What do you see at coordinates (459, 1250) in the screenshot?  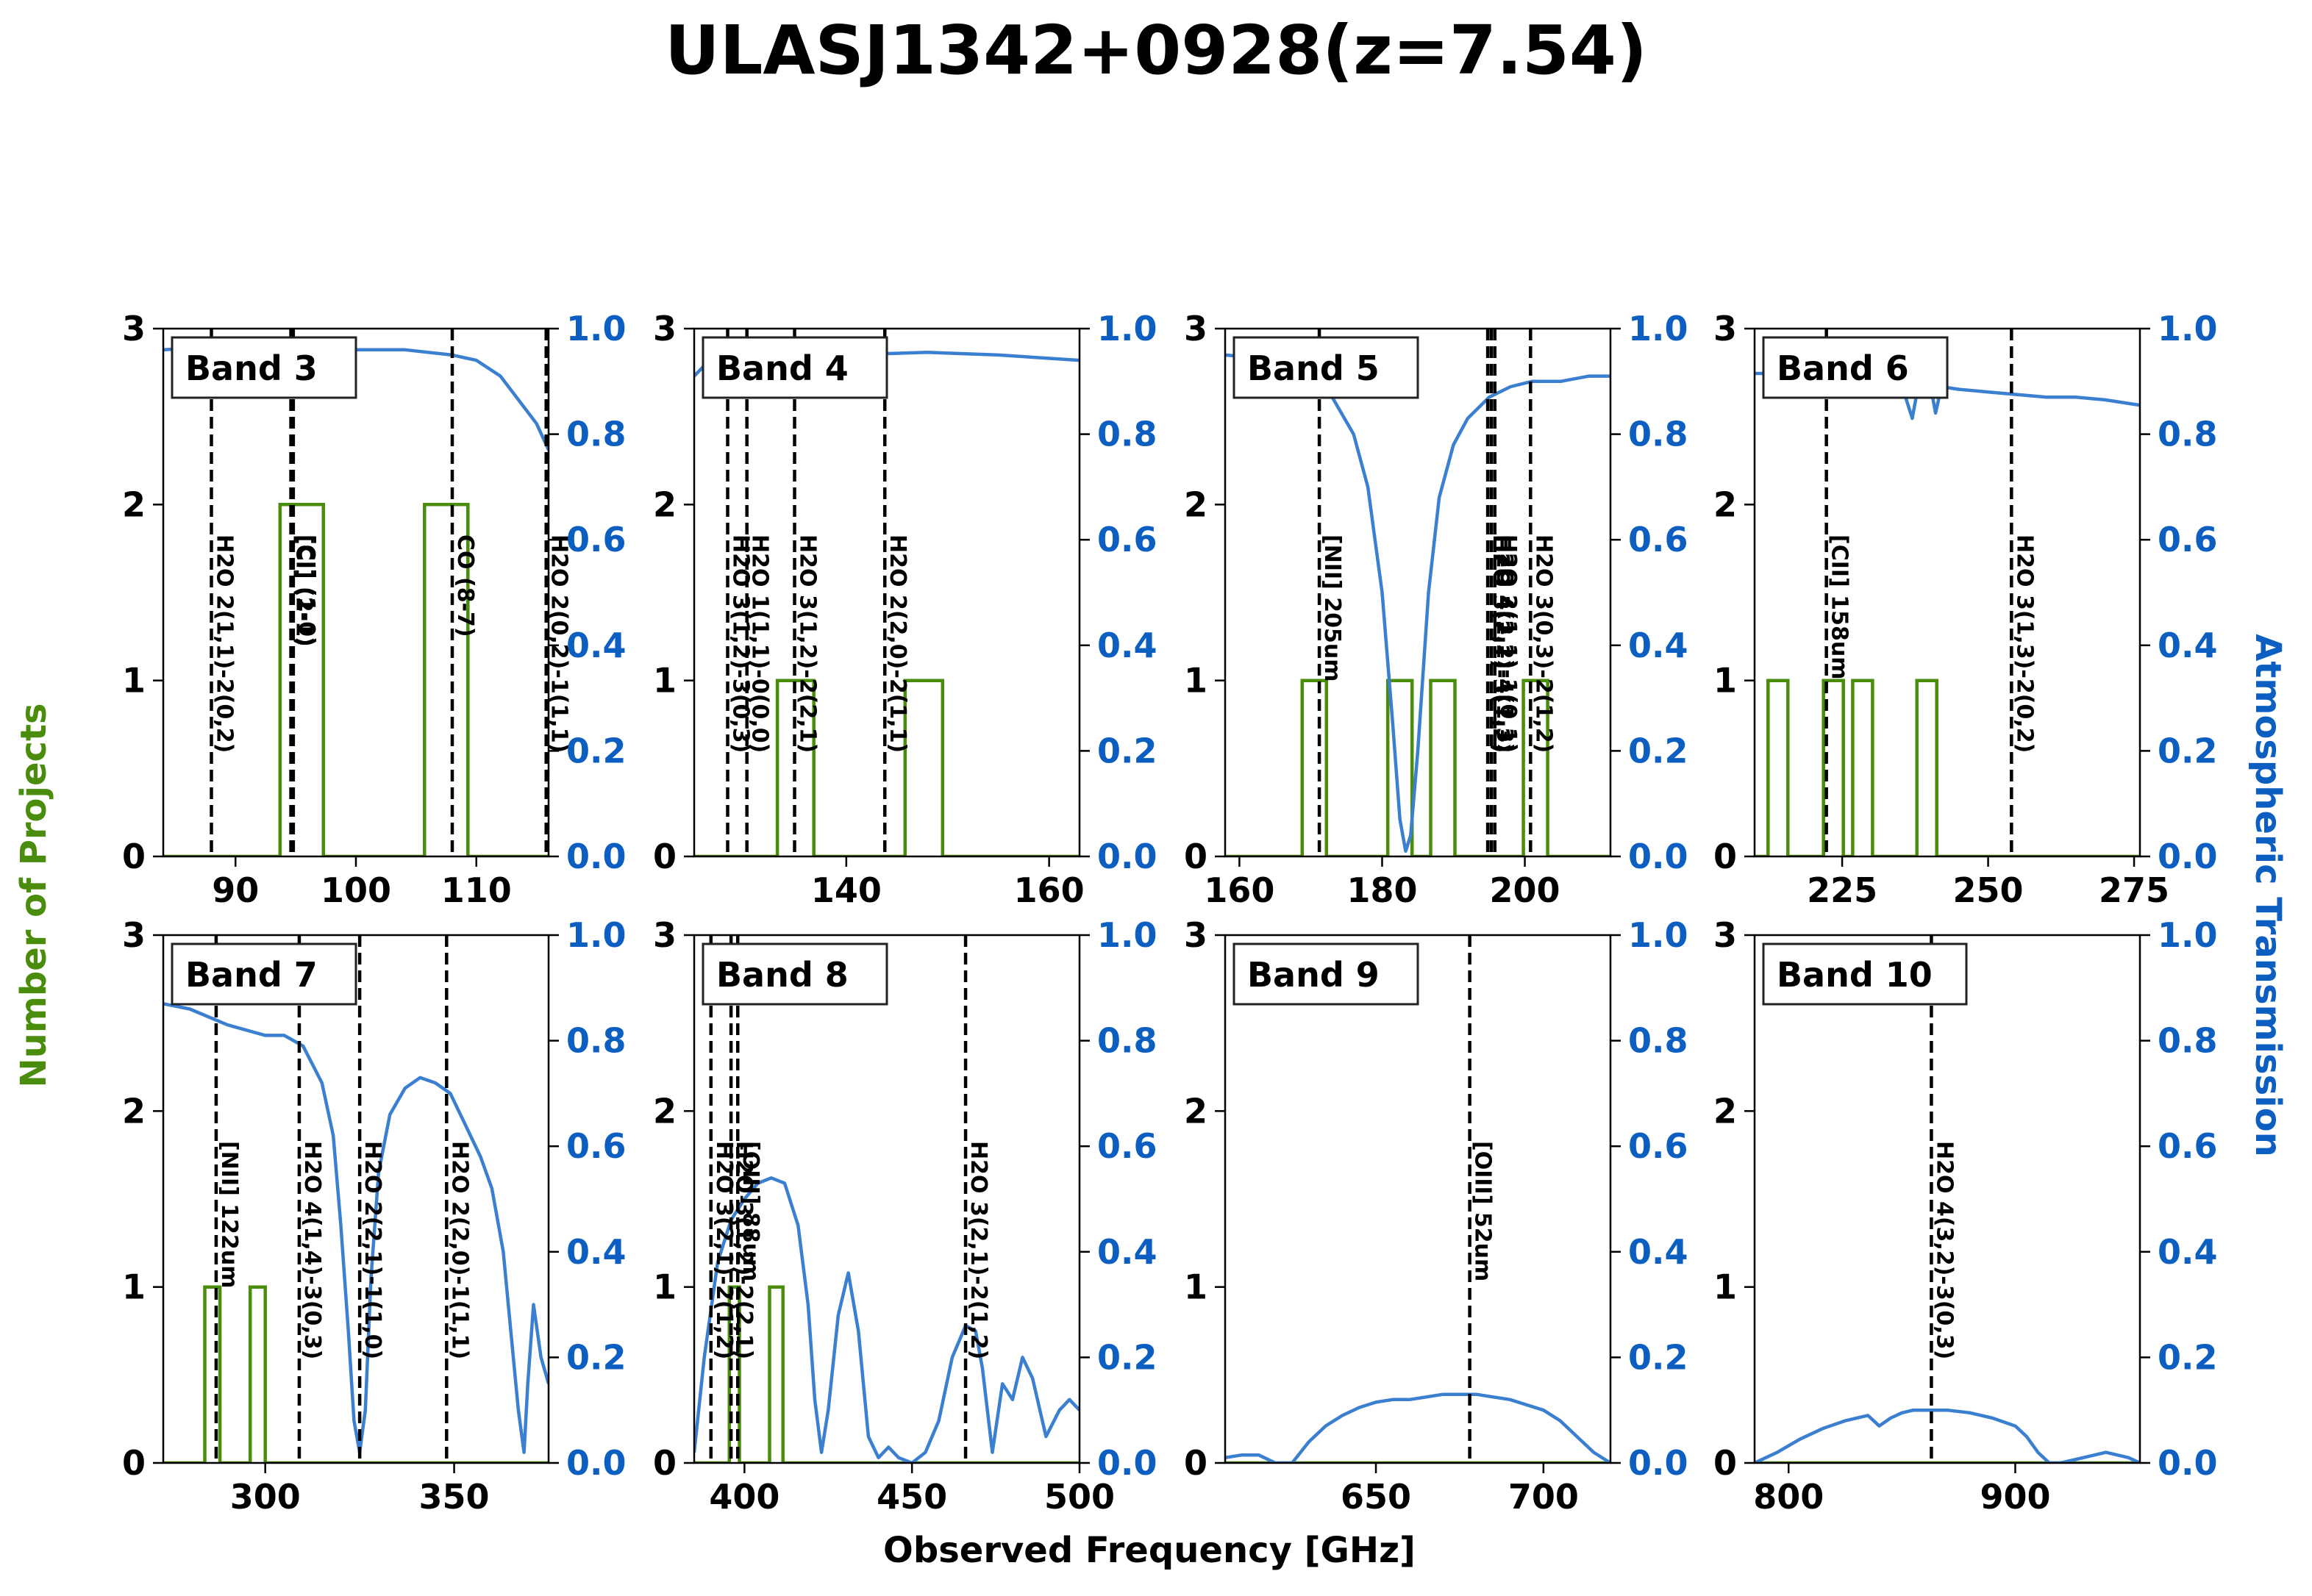 I see `band-7-line-label-3: H2O 2(2,0)-1(1,1)` at bounding box center [459, 1250].